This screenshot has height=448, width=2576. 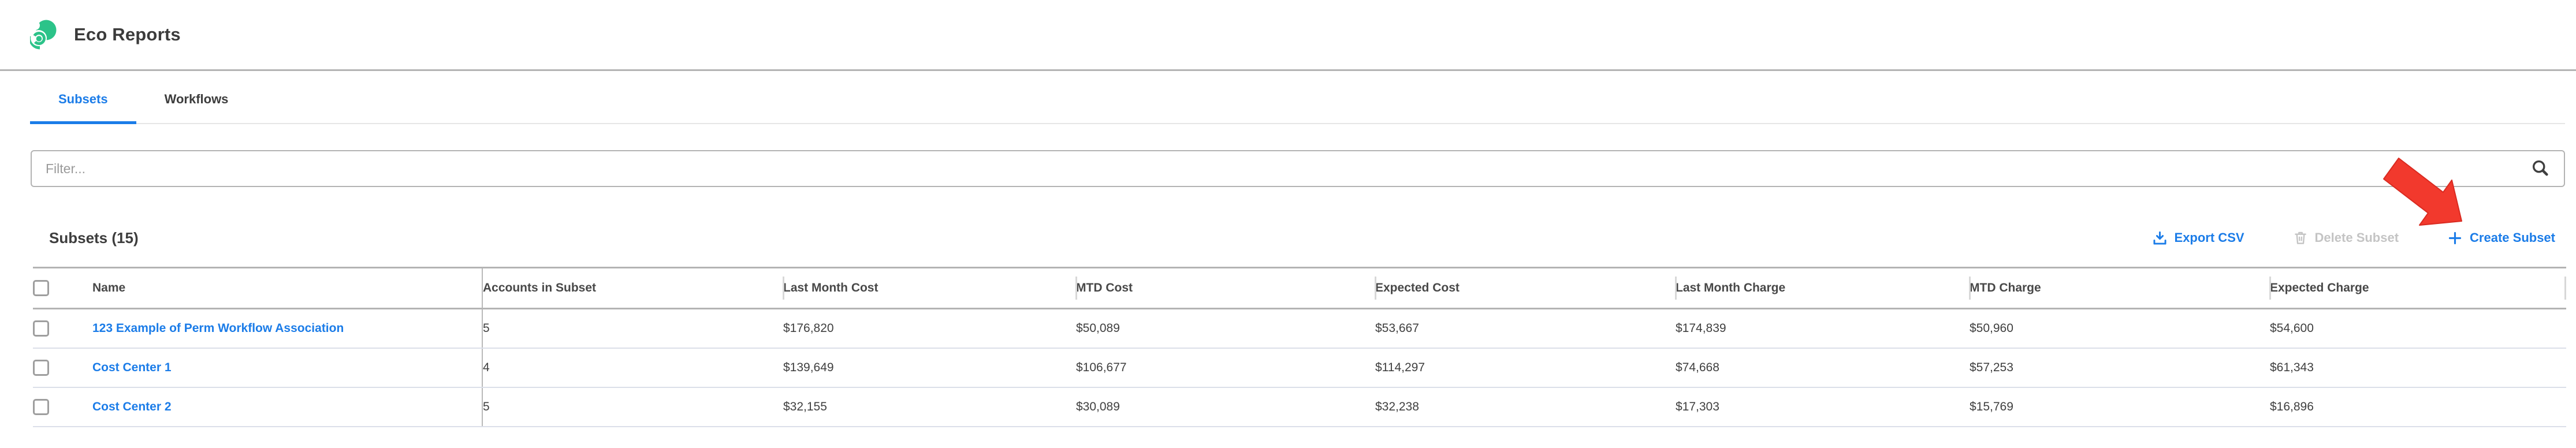 What do you see at coordinates (2540, 168) in the screenshot?
I see `search-icon` at bounding box center [2540, 168].